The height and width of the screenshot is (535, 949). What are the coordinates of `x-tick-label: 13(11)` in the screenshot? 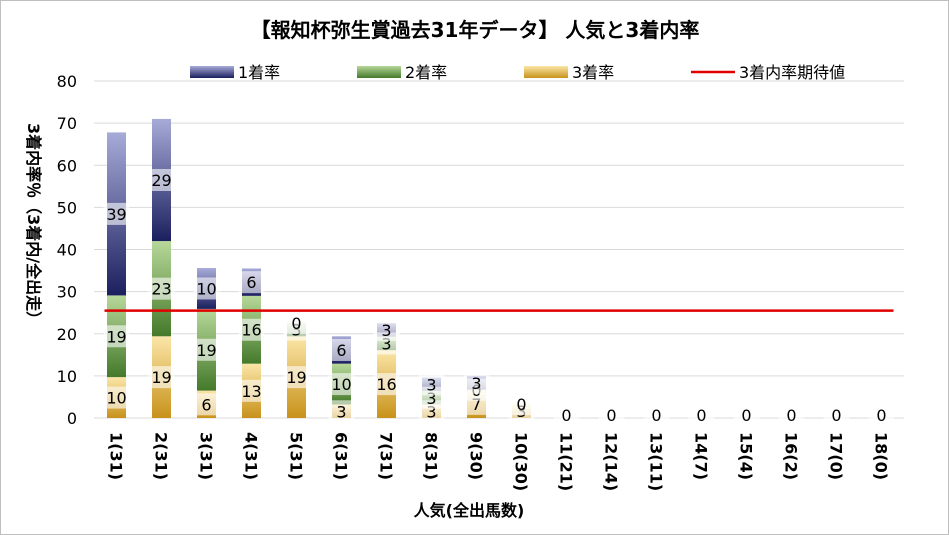 It's located at (656, 461).